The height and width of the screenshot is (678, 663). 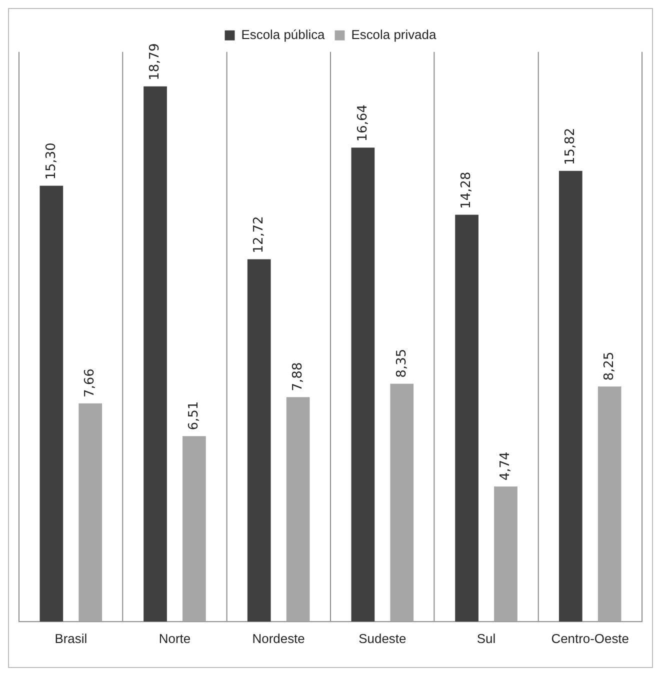 I want to click on x-tick-label: Sudeste, so click(x=382, y=638).